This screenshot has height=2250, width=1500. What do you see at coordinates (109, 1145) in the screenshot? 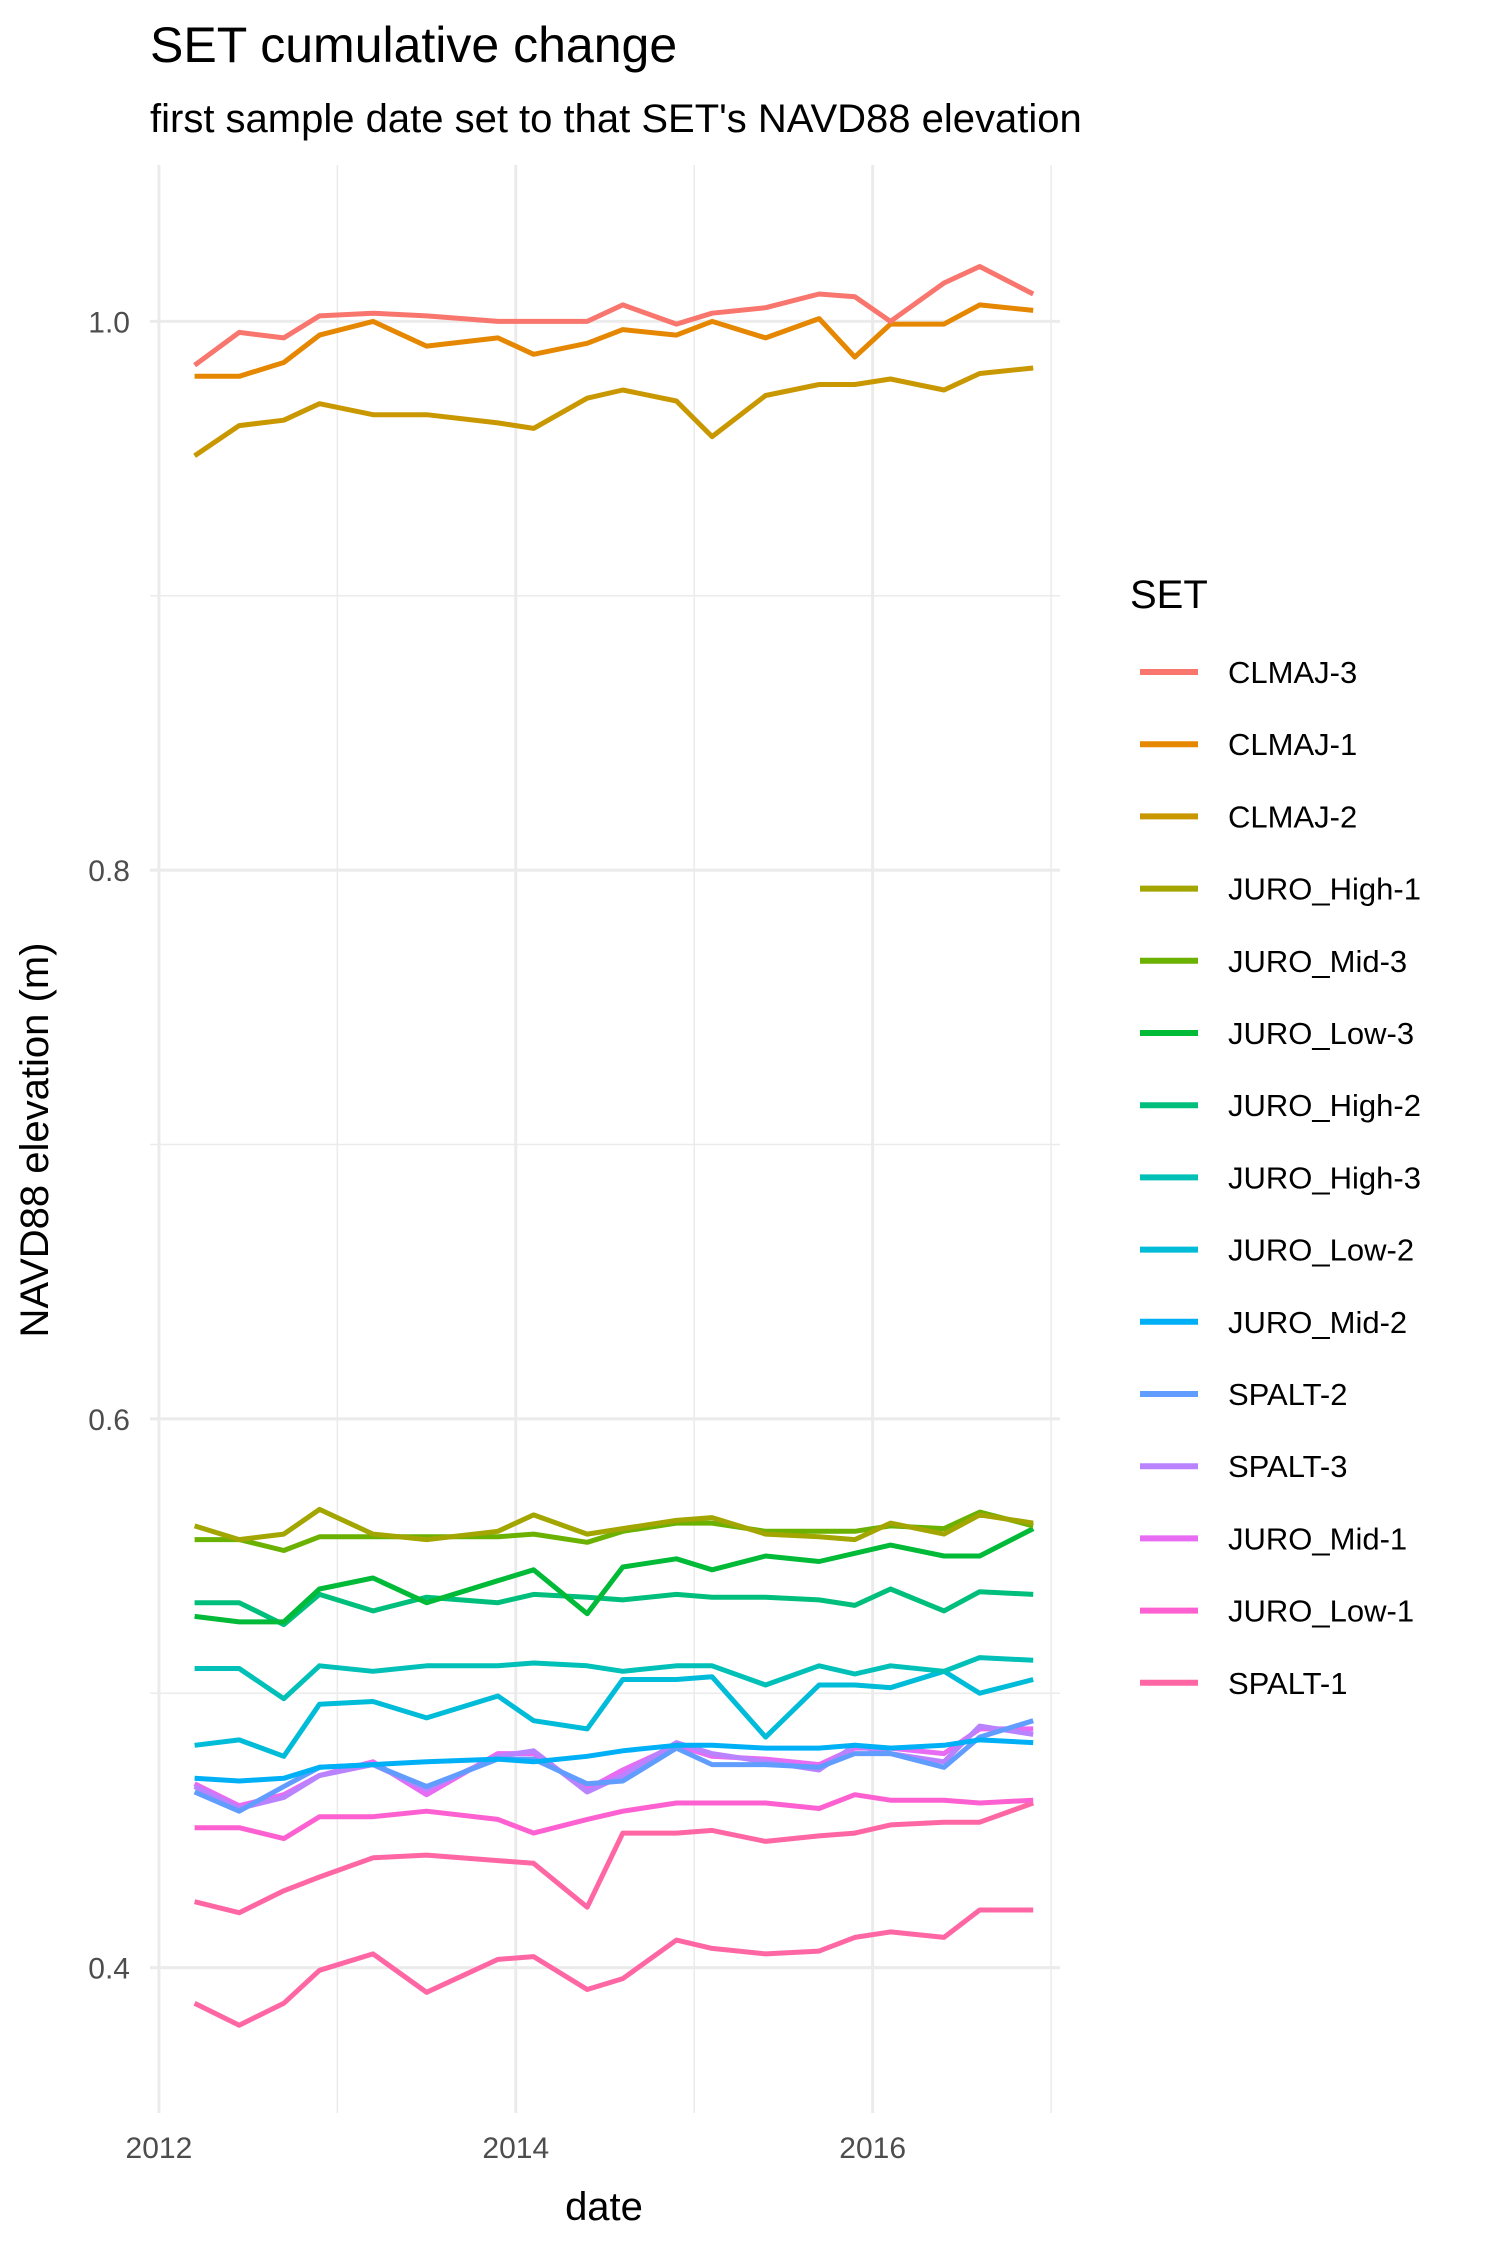
I see `y-axis-ticks: 0.4 0.6 0.8 1.0` at bounding box center [109, 1145].